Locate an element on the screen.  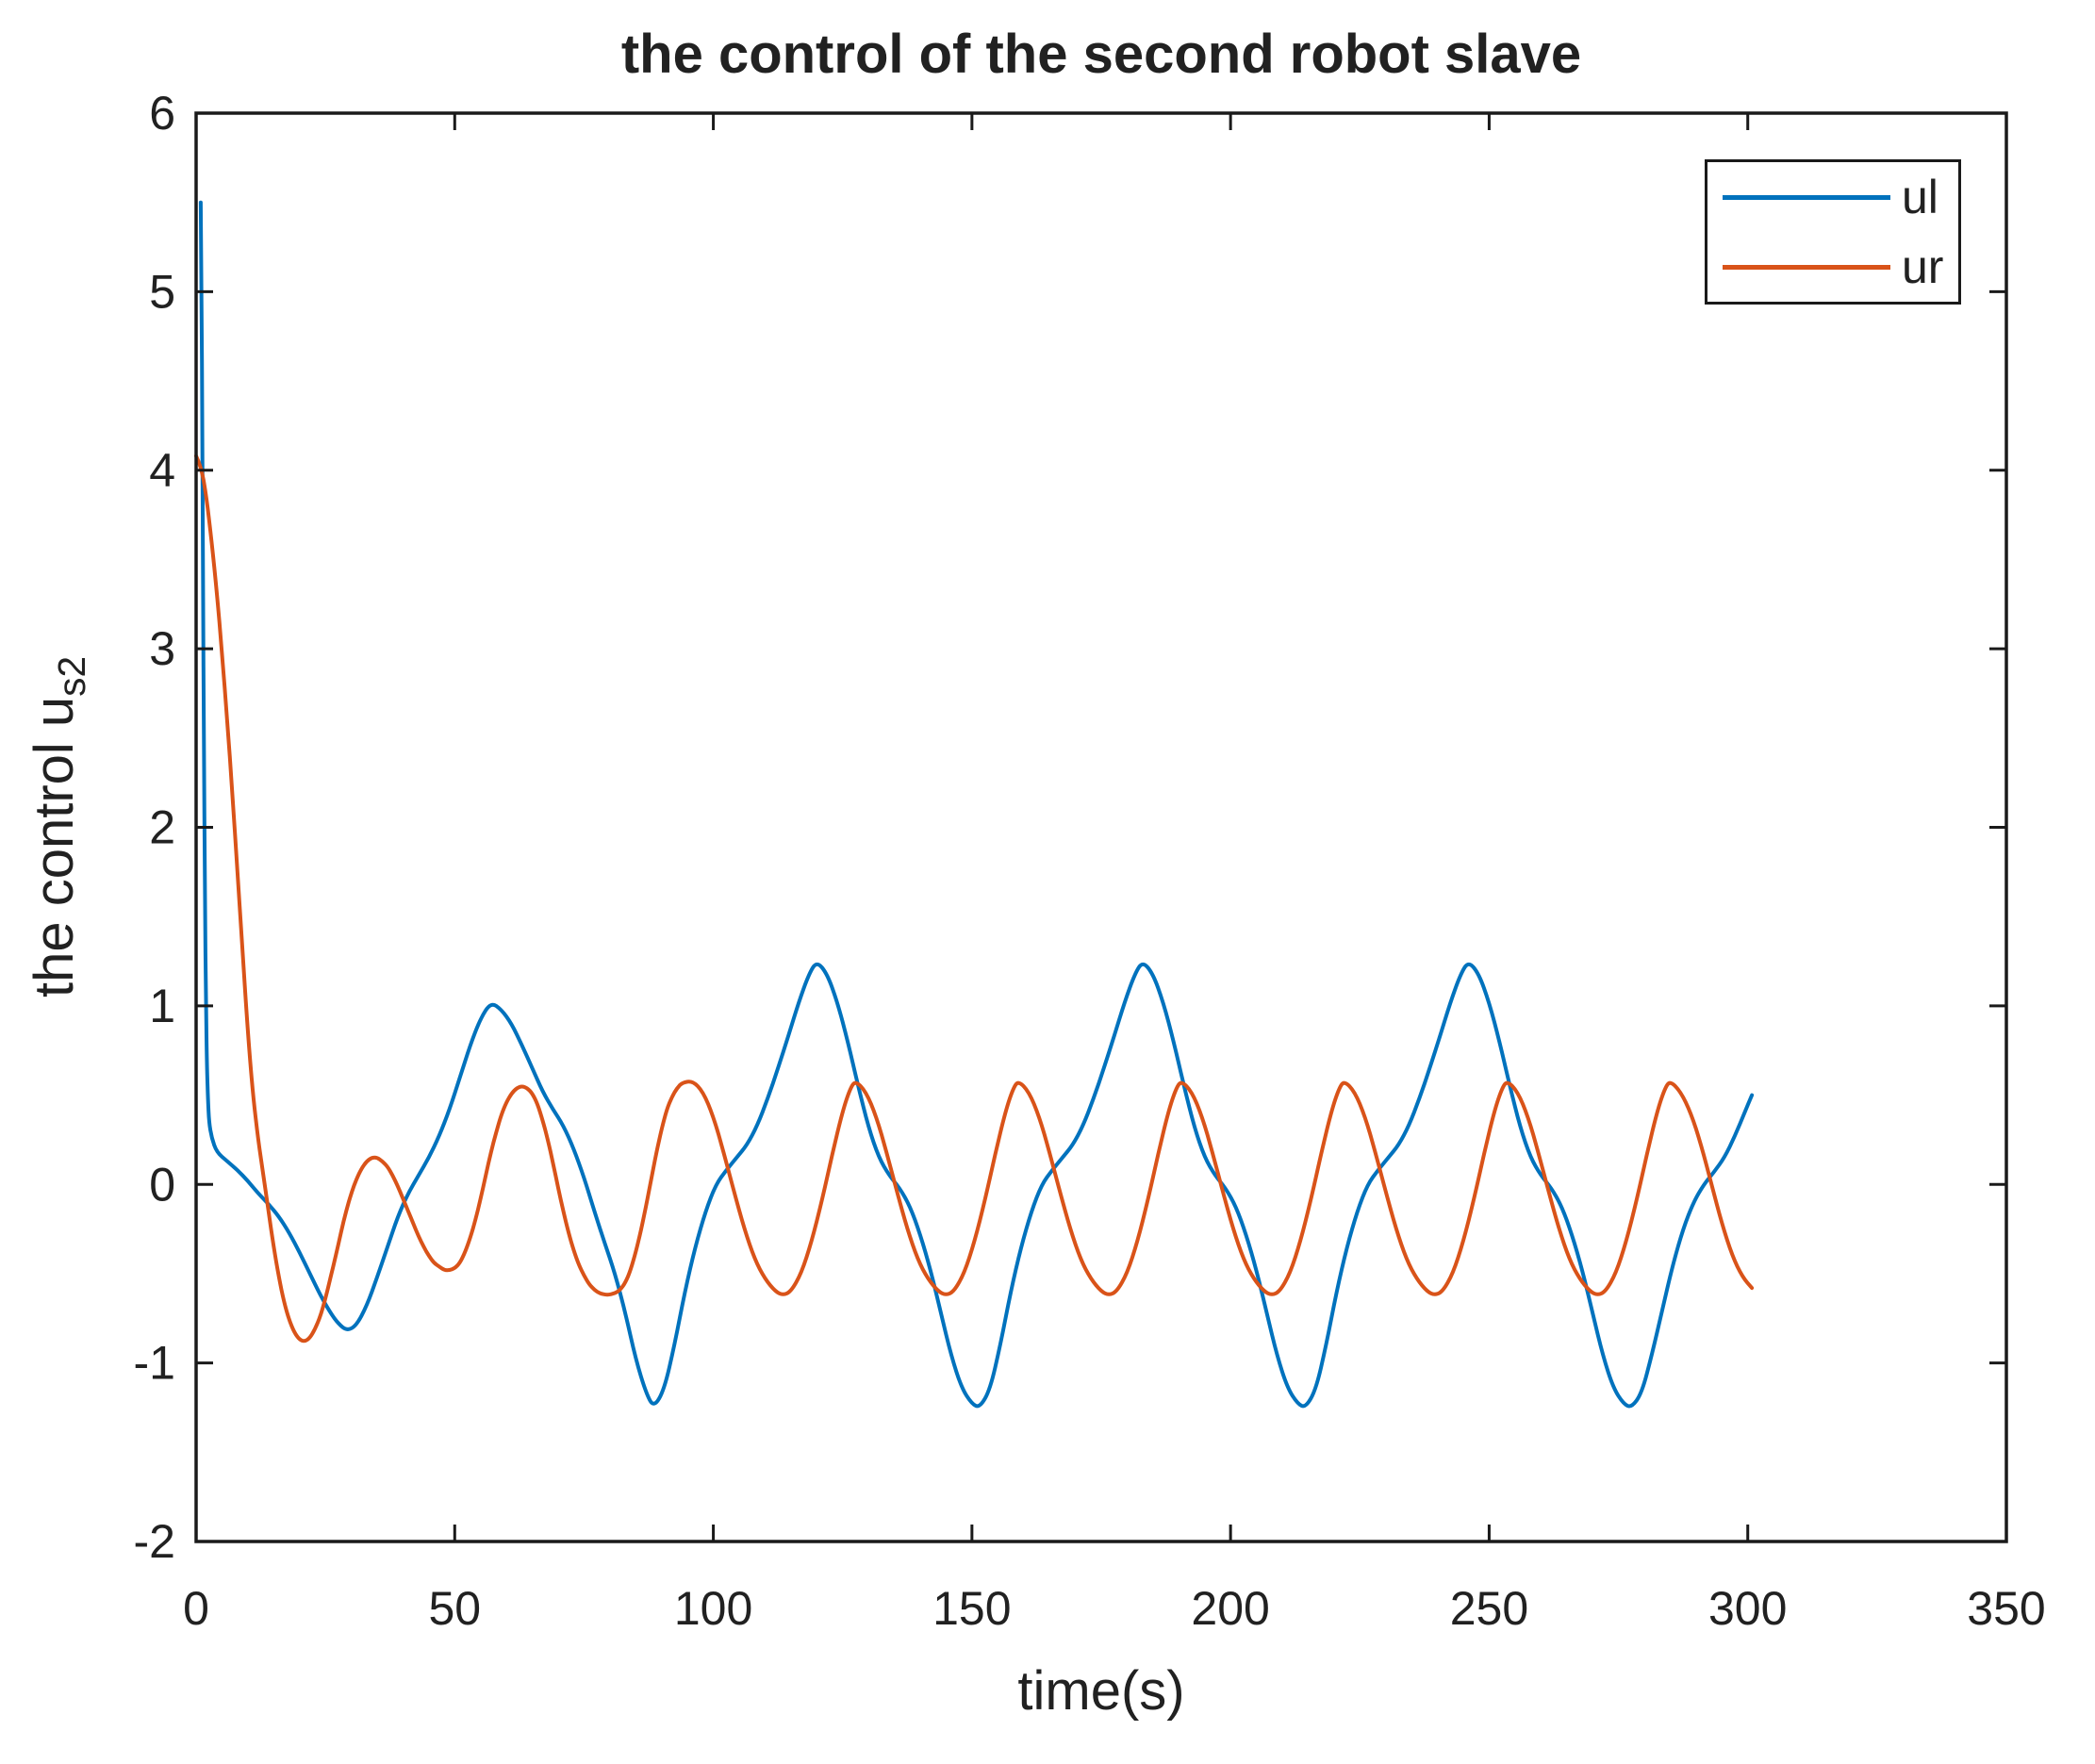
y-tick-label: 0 is located at coordinates (162, 1184).